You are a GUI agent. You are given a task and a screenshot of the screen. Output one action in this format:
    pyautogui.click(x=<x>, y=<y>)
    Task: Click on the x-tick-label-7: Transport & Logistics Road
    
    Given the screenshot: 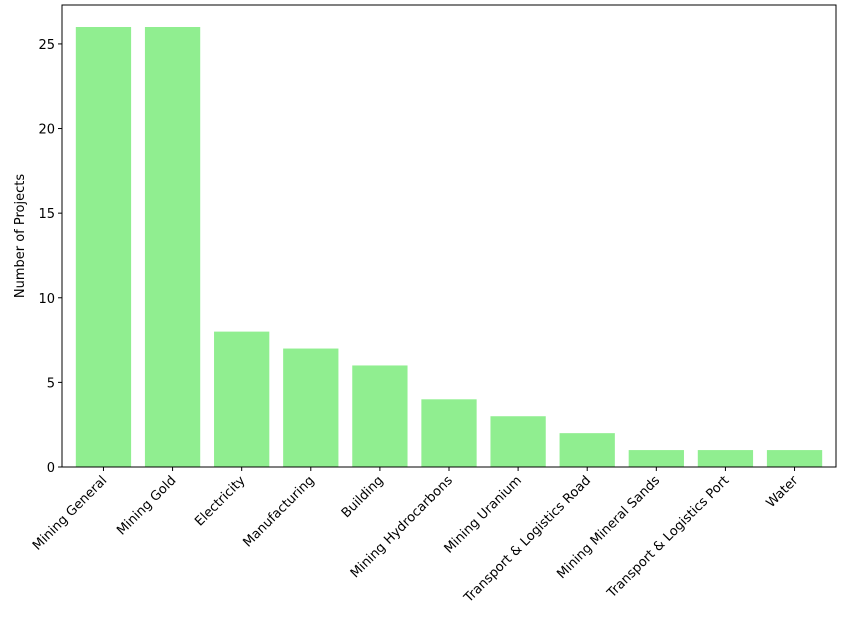 What is the action you would take?
    pyautogui.click(x=527, y=539)
    